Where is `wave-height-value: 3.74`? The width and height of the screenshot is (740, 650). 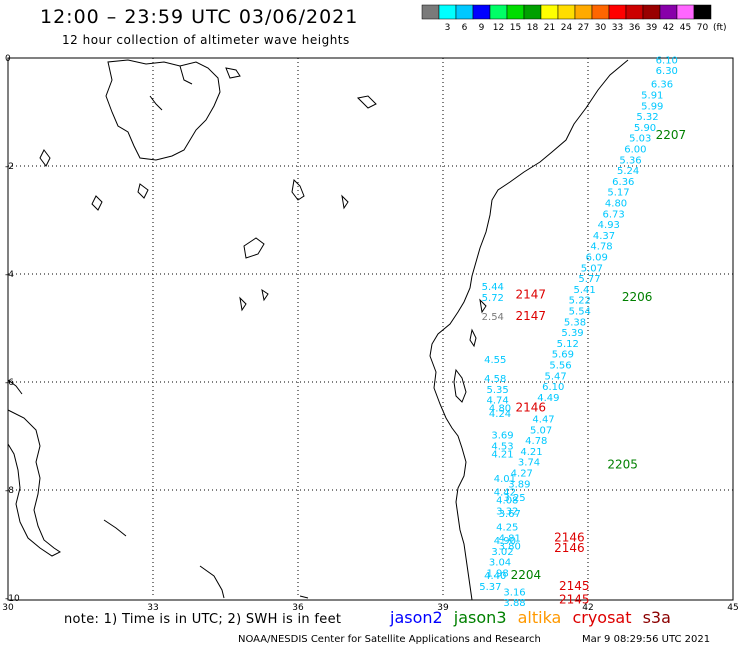
wave-height-value: 3.74 is located at coordinates (529, 463).